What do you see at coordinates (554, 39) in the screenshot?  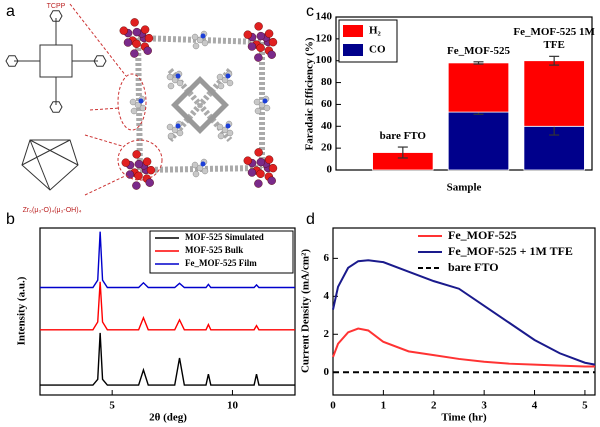 I see `category-label: Fe_MOF-525 1M TFE` at bounding box center [554, 39].